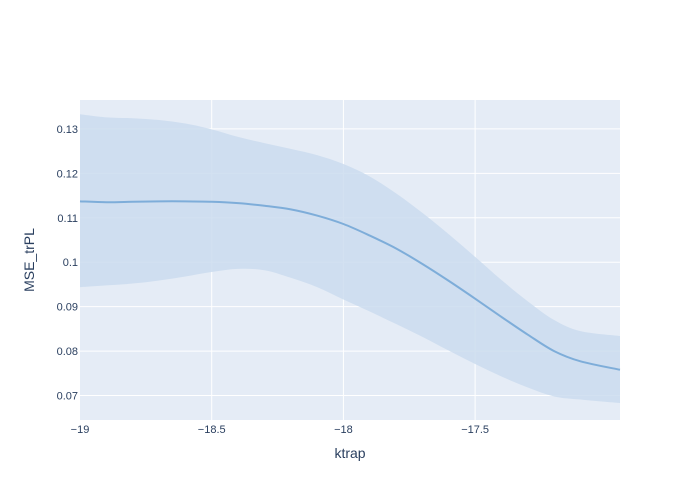 This screenshot has width=700, height=500. Describe the element at coordinates (280, 430) in the screenshot. I see `x-tick-labels: −19 −18.5 −18 −17.5` at that location.